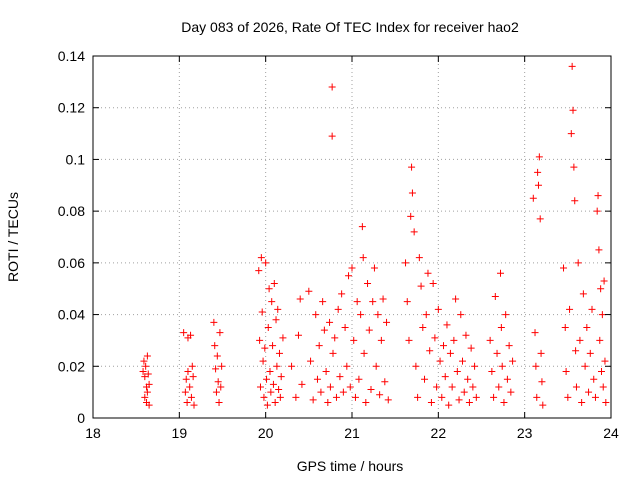 Image resolution: width=640 pixels, height=480 pixels. I want to click on x-tick-label: 20, so click(266, 433).